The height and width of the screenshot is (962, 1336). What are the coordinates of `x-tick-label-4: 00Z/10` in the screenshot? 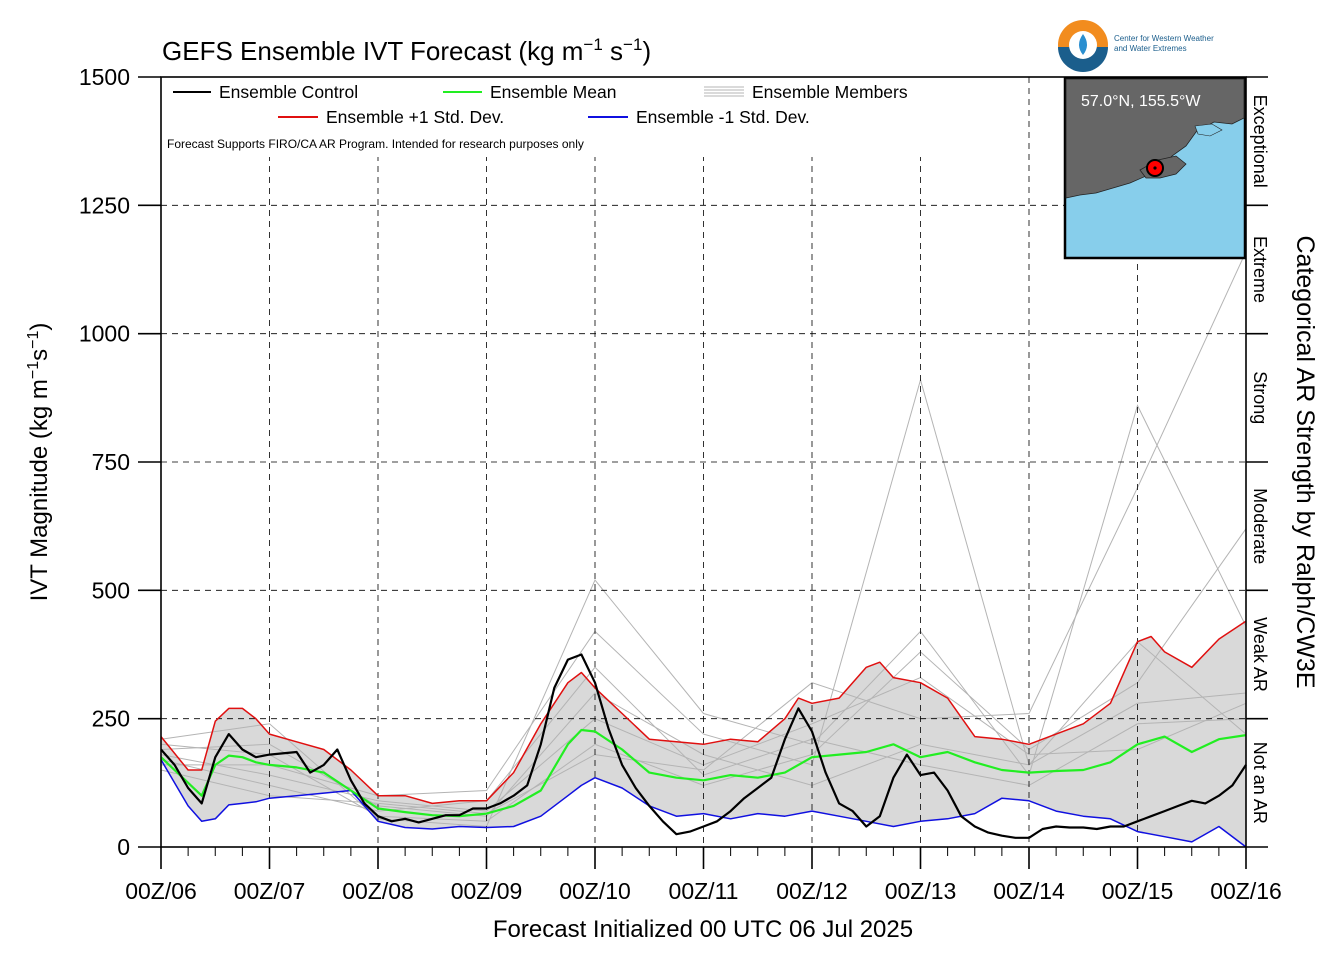 It's located at (595, 891).